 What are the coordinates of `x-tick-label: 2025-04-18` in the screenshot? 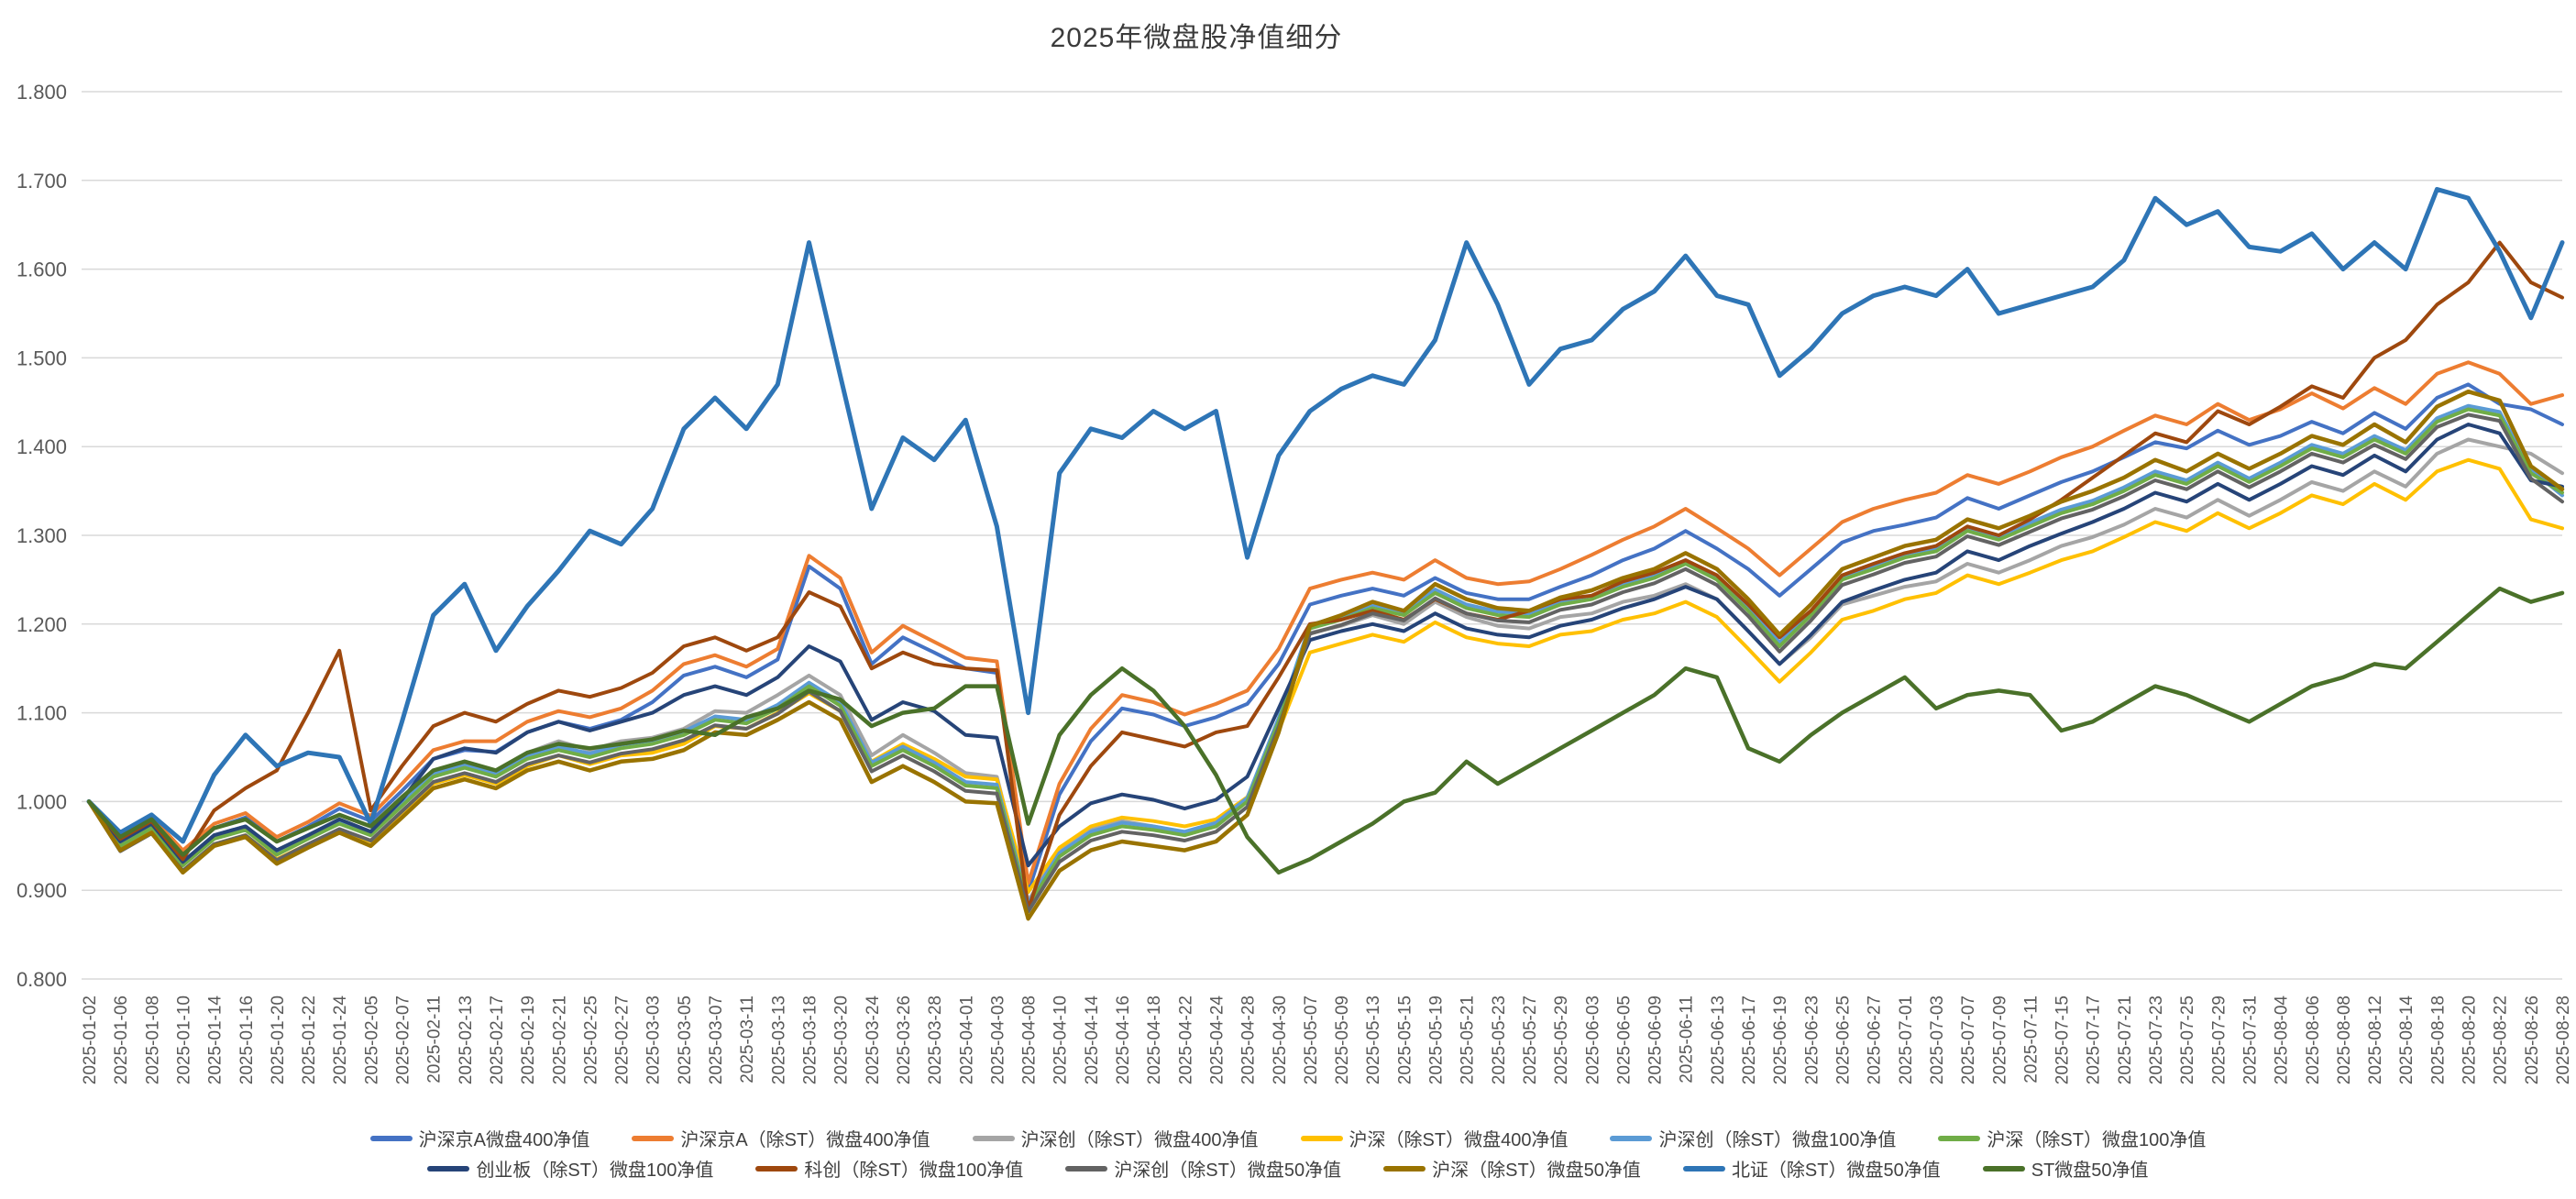 It's located at (1155, 1040).